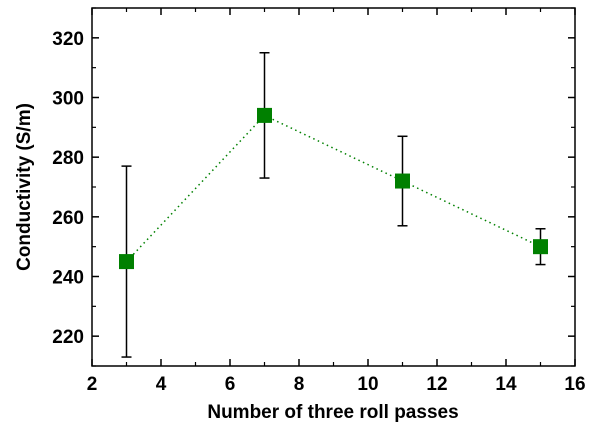 Image resolution: width=589 pixels, height=427 pixels. Describe the element at coordinates (68, 337) in the screenshot. I see `y-tick-label: 220` at that location.